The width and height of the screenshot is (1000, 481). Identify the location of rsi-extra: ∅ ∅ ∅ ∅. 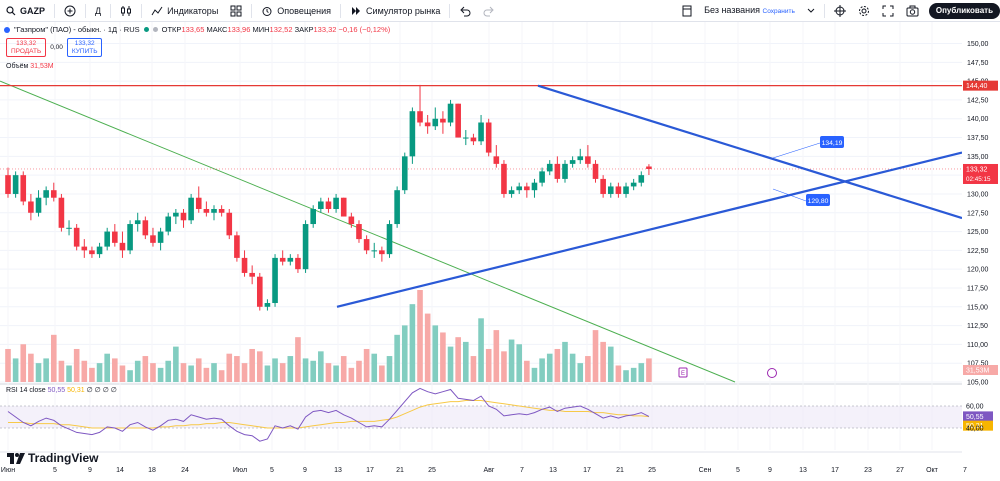
(101, 390).